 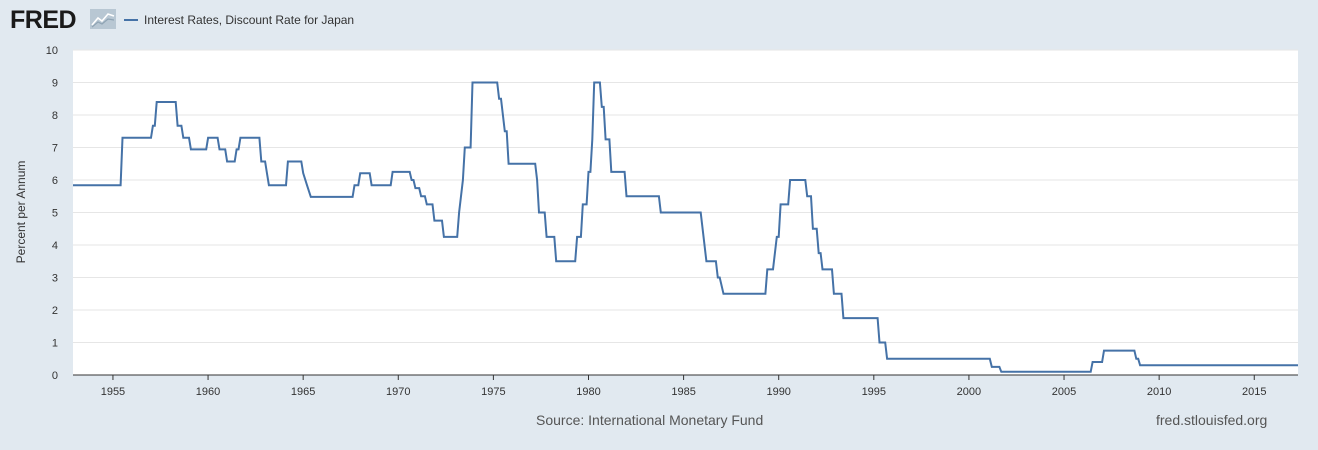 What do you see at coordinates (1254, 392) in the screenshot?
I see `x-tick-label: 2015` at bounding box center [1254, 392].